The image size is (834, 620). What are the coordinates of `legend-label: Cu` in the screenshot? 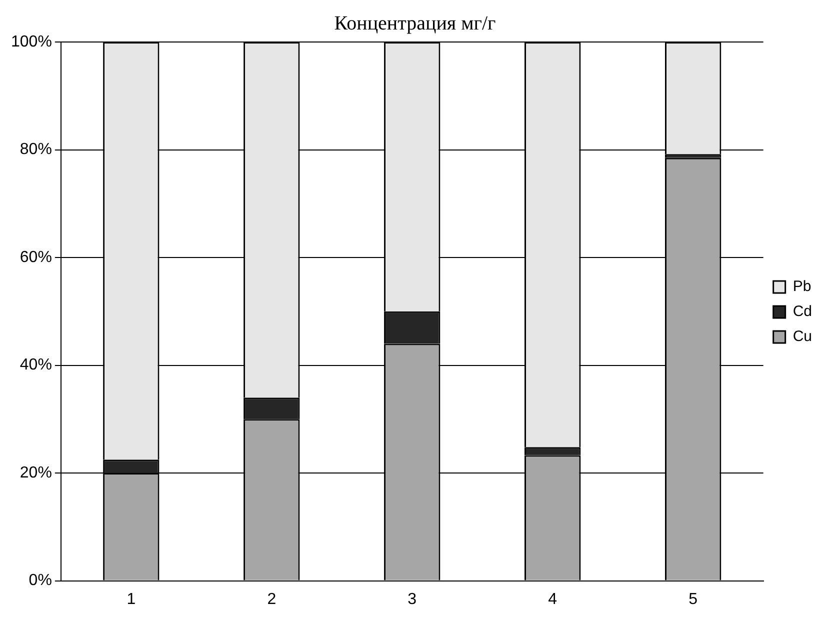 It's located at (802, 337).